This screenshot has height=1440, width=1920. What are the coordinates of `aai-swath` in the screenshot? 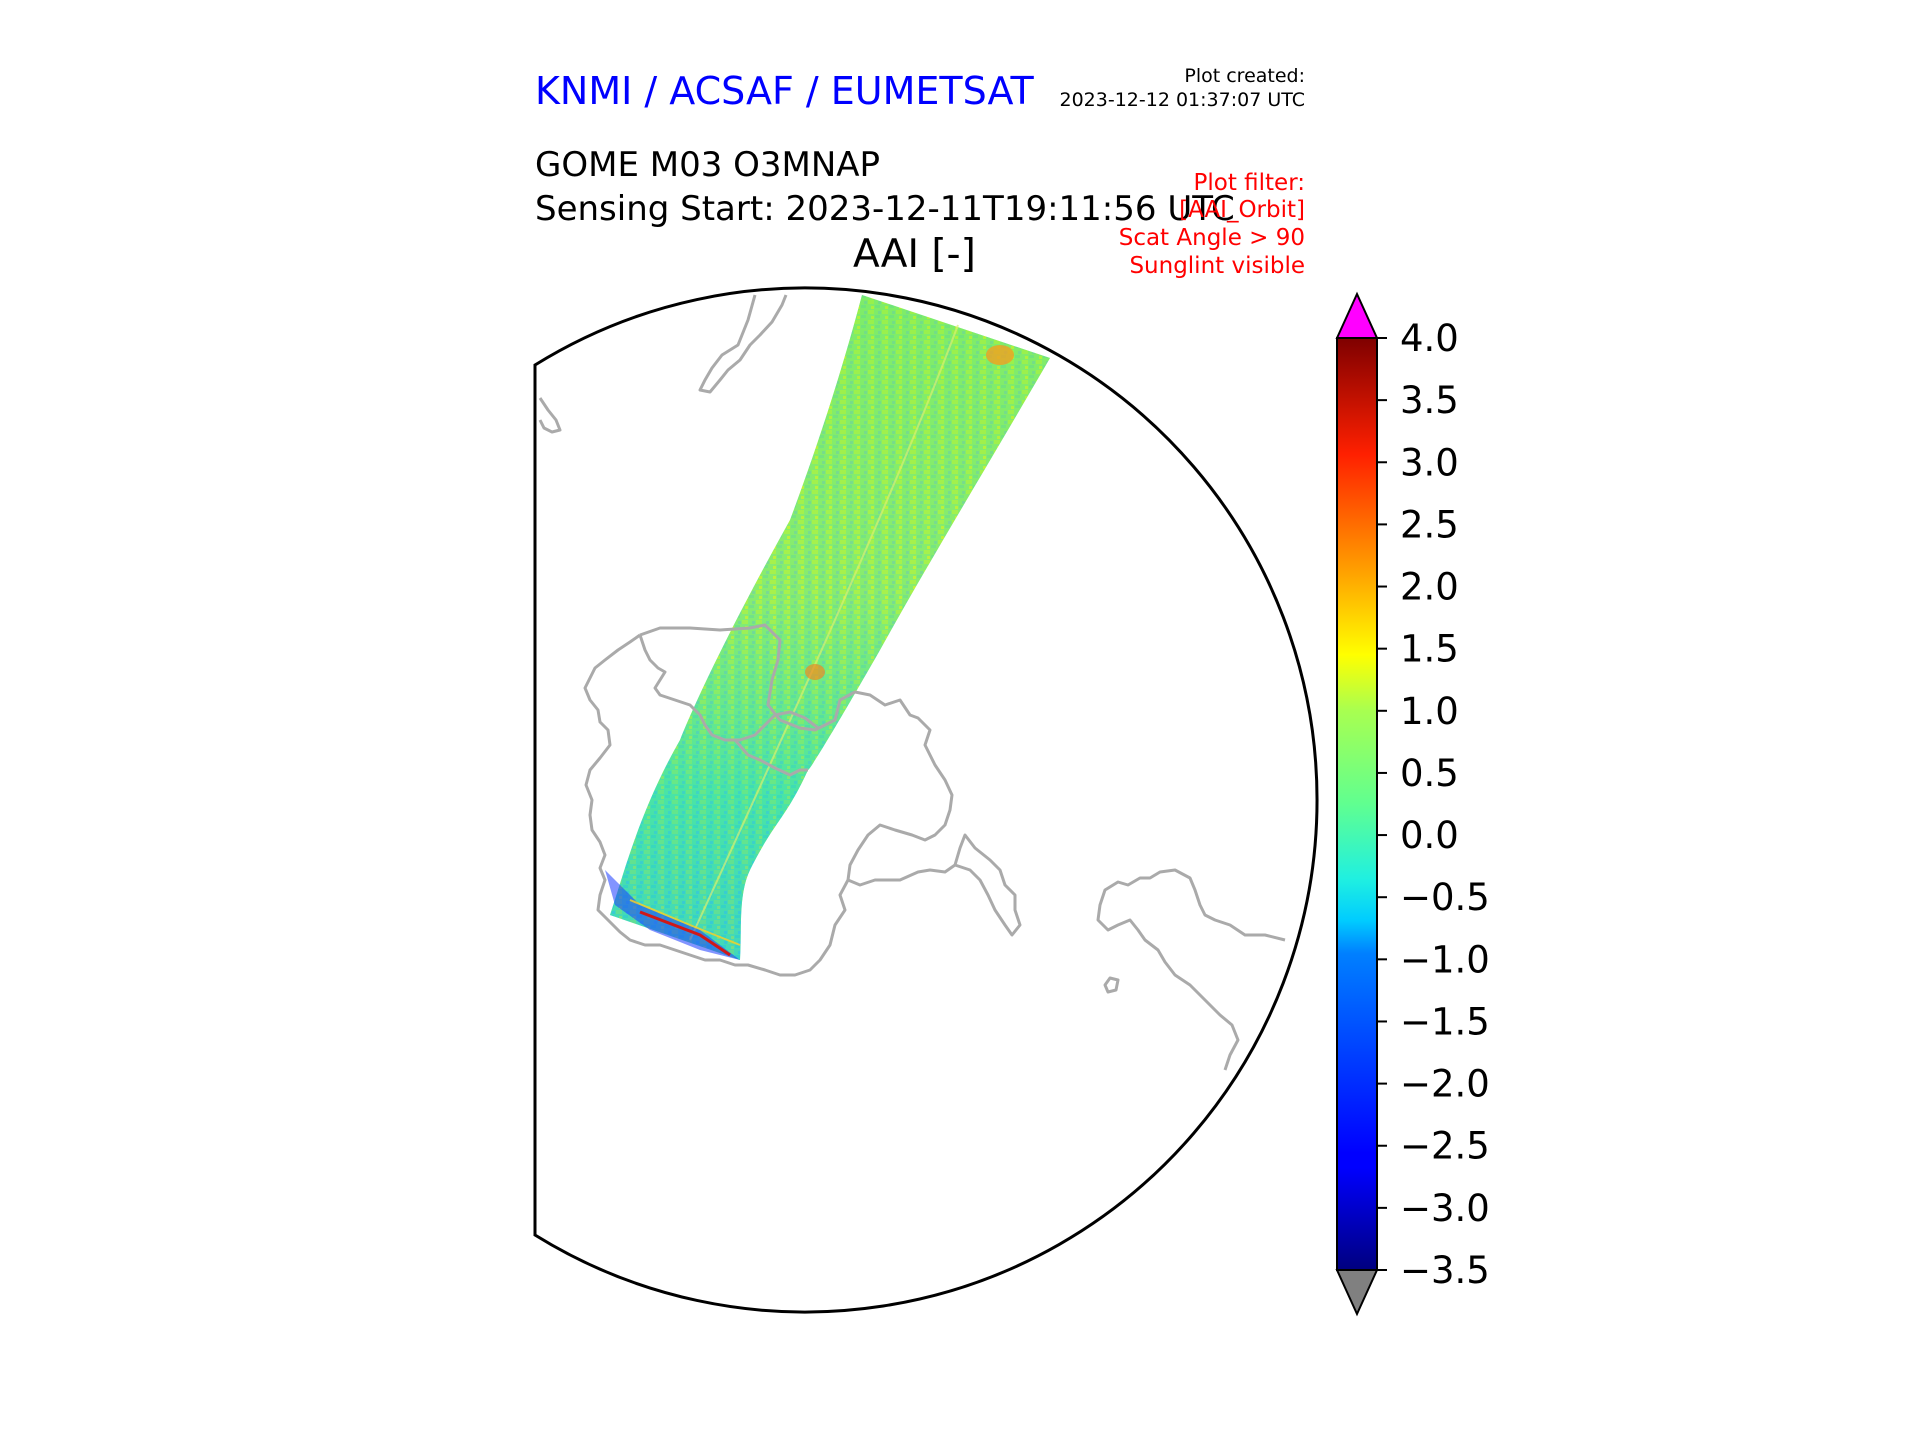 It's located at (827, 627).